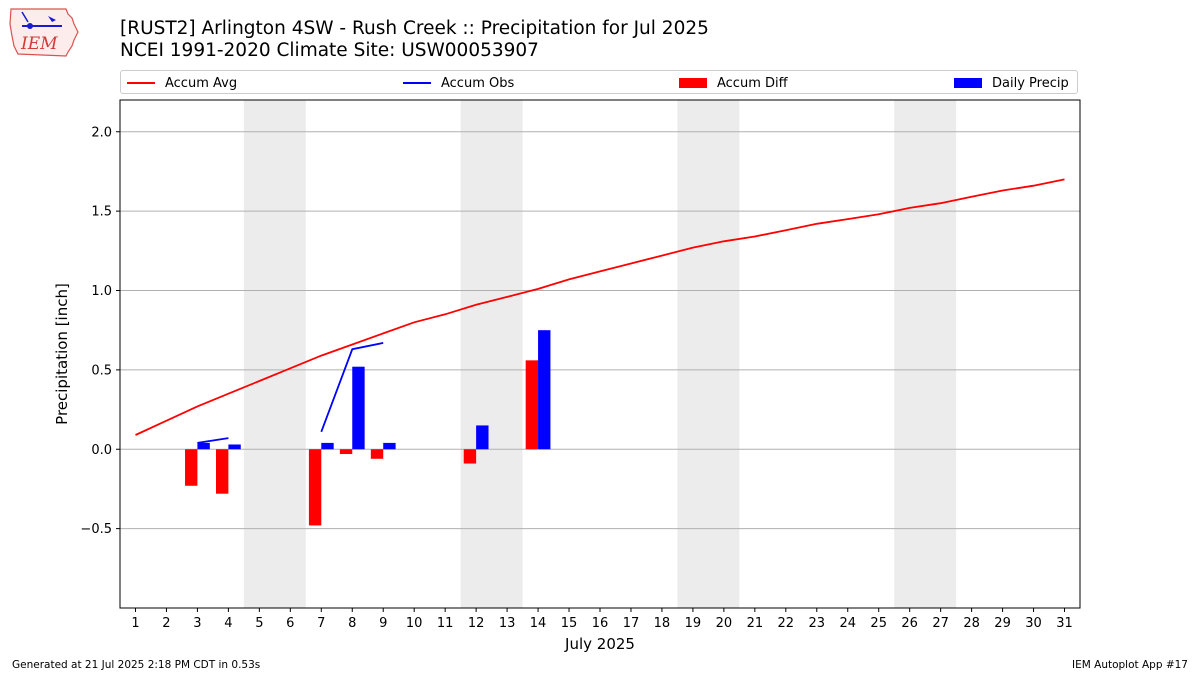  I want to click on x-tick-label: 12, so click(476, 623).